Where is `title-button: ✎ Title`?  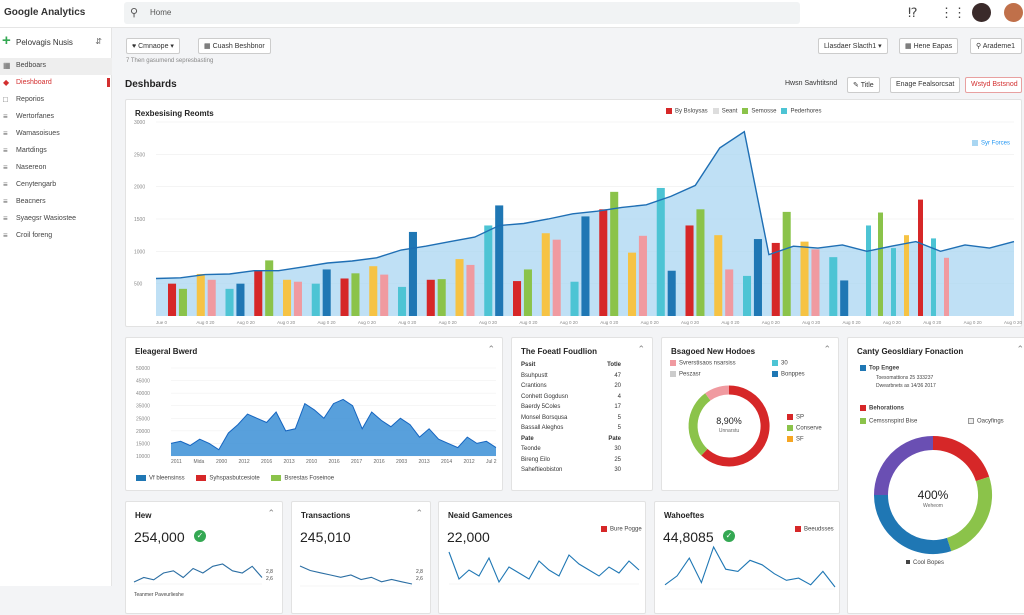 title-button: ✎ Title is located at coordinates (863, 85).